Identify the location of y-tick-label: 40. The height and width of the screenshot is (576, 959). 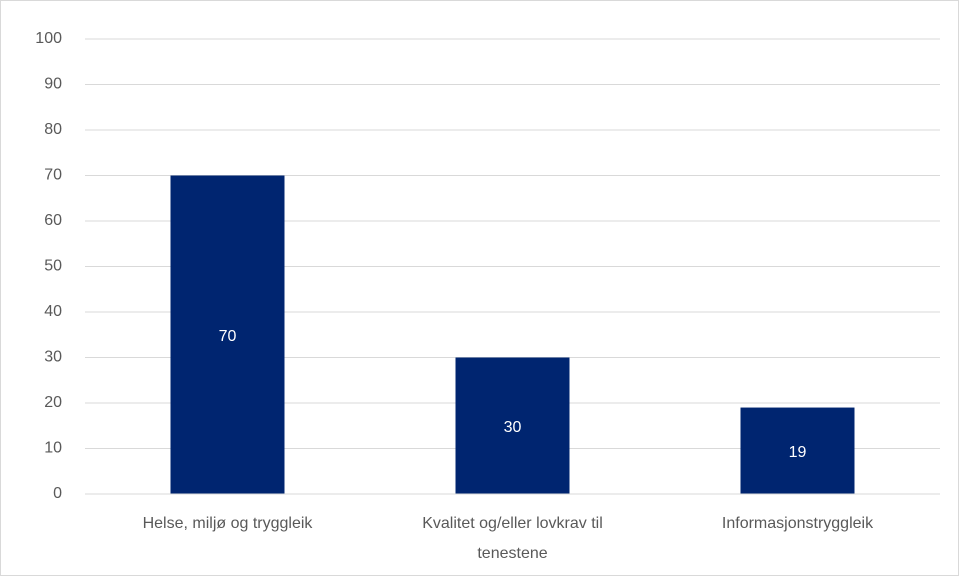
(53, 311).